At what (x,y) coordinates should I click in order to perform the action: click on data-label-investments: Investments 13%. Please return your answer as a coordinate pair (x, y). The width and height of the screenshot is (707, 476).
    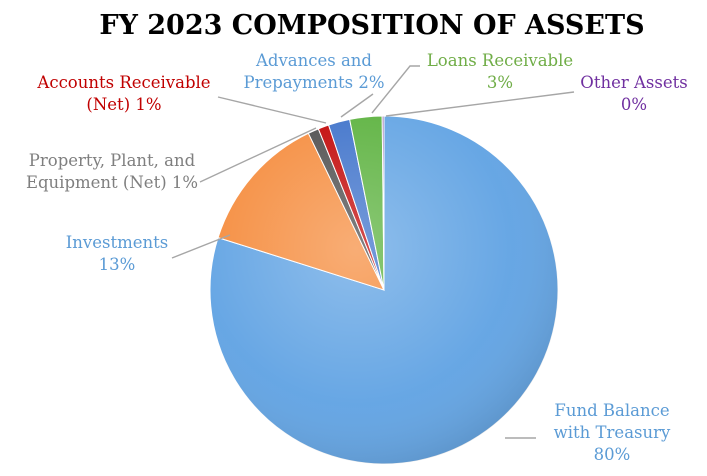
    Looking at the image, I should click on (117, 253).